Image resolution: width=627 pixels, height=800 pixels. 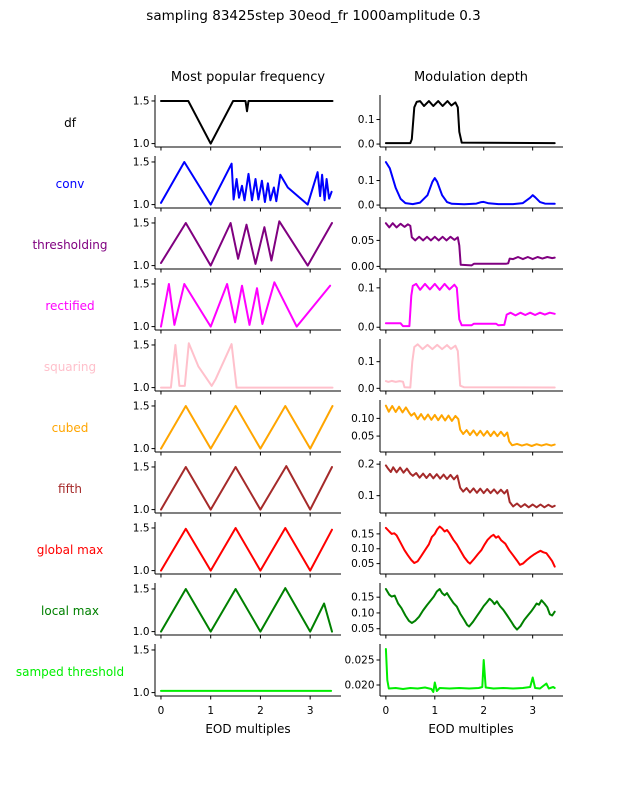 I want to click on x-axis-label-right: EOD multiples, so click(x=471, y=729).